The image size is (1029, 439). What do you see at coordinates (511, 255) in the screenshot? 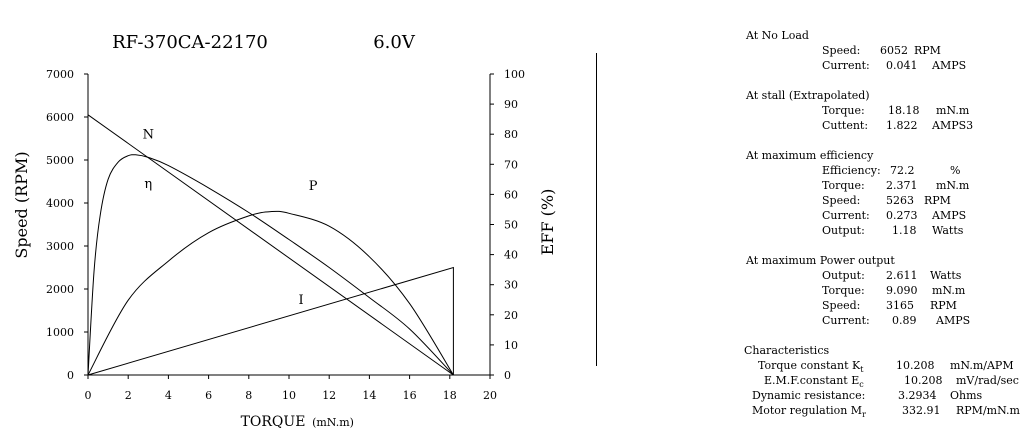
I see `y-right-tick-label: 40` at bounding box center [511, 255].